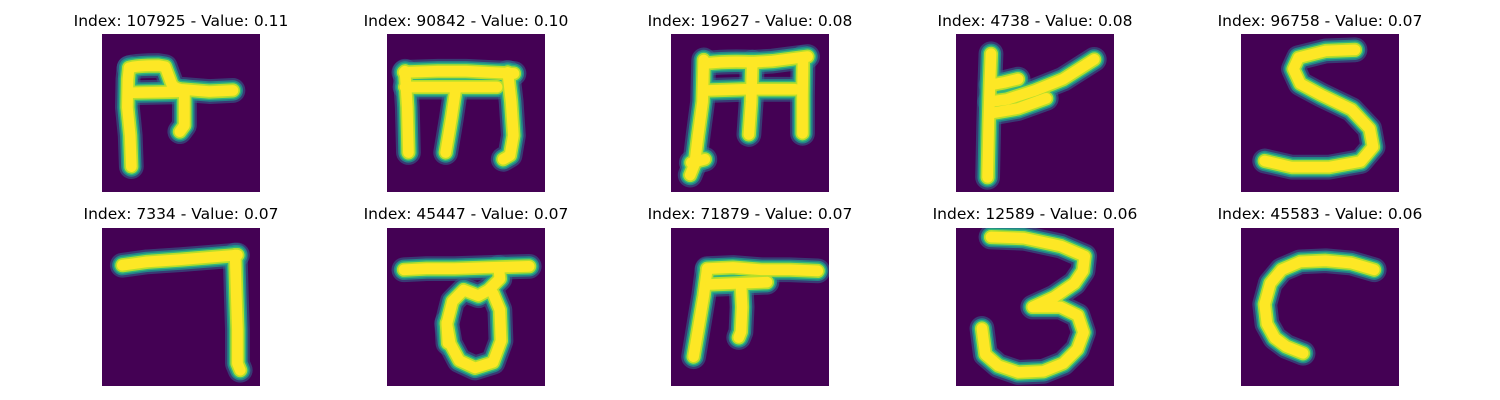 The image size is (1500, 400). What do you see at coordinates (181, 21) in the screenshot?
I see `panel-title: Index: 107925 - Value: 0.11` at bounding box center [181, 21].